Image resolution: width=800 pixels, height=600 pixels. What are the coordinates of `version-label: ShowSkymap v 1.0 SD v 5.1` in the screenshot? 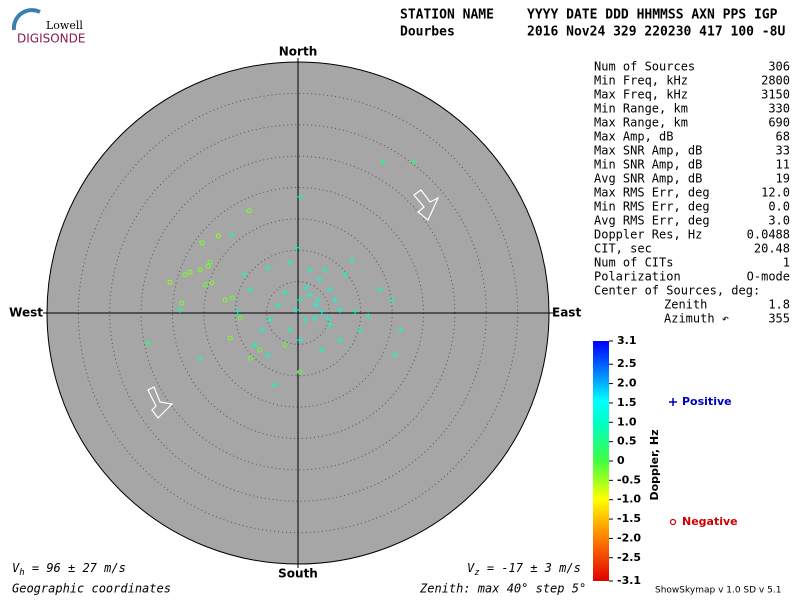 It's located at (718, 591).